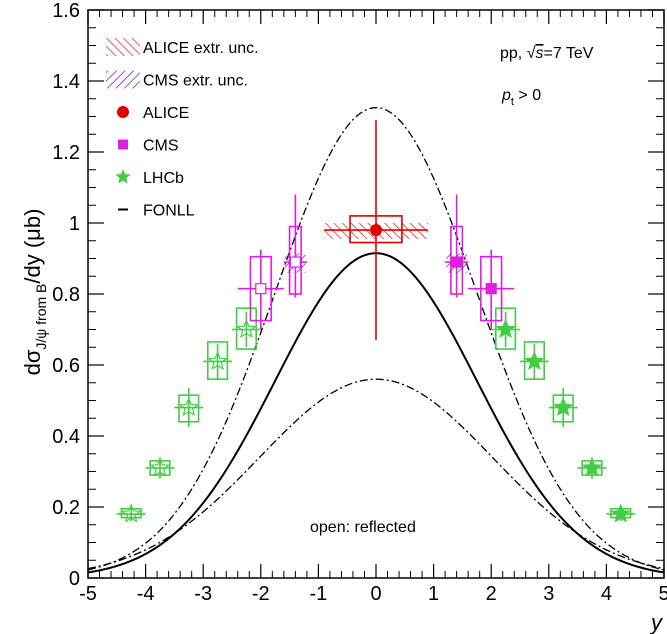  I want to click on collision-annotation: pp, √s=7 TeV, so click(547, 53).